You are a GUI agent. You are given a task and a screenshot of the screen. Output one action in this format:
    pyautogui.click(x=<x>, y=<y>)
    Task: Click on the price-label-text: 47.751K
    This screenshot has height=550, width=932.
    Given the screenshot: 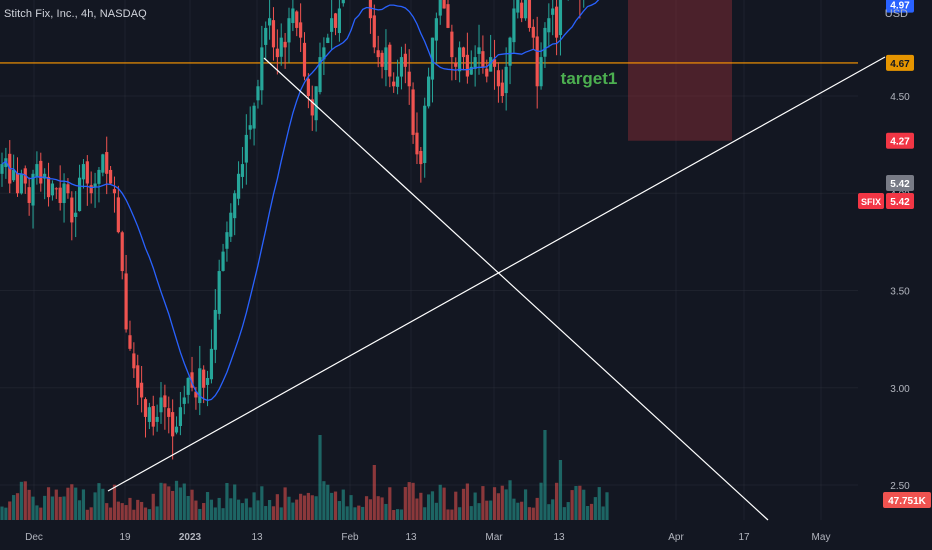 What is the action you would take?
    pyautogui.click(x=907, y=501)
    